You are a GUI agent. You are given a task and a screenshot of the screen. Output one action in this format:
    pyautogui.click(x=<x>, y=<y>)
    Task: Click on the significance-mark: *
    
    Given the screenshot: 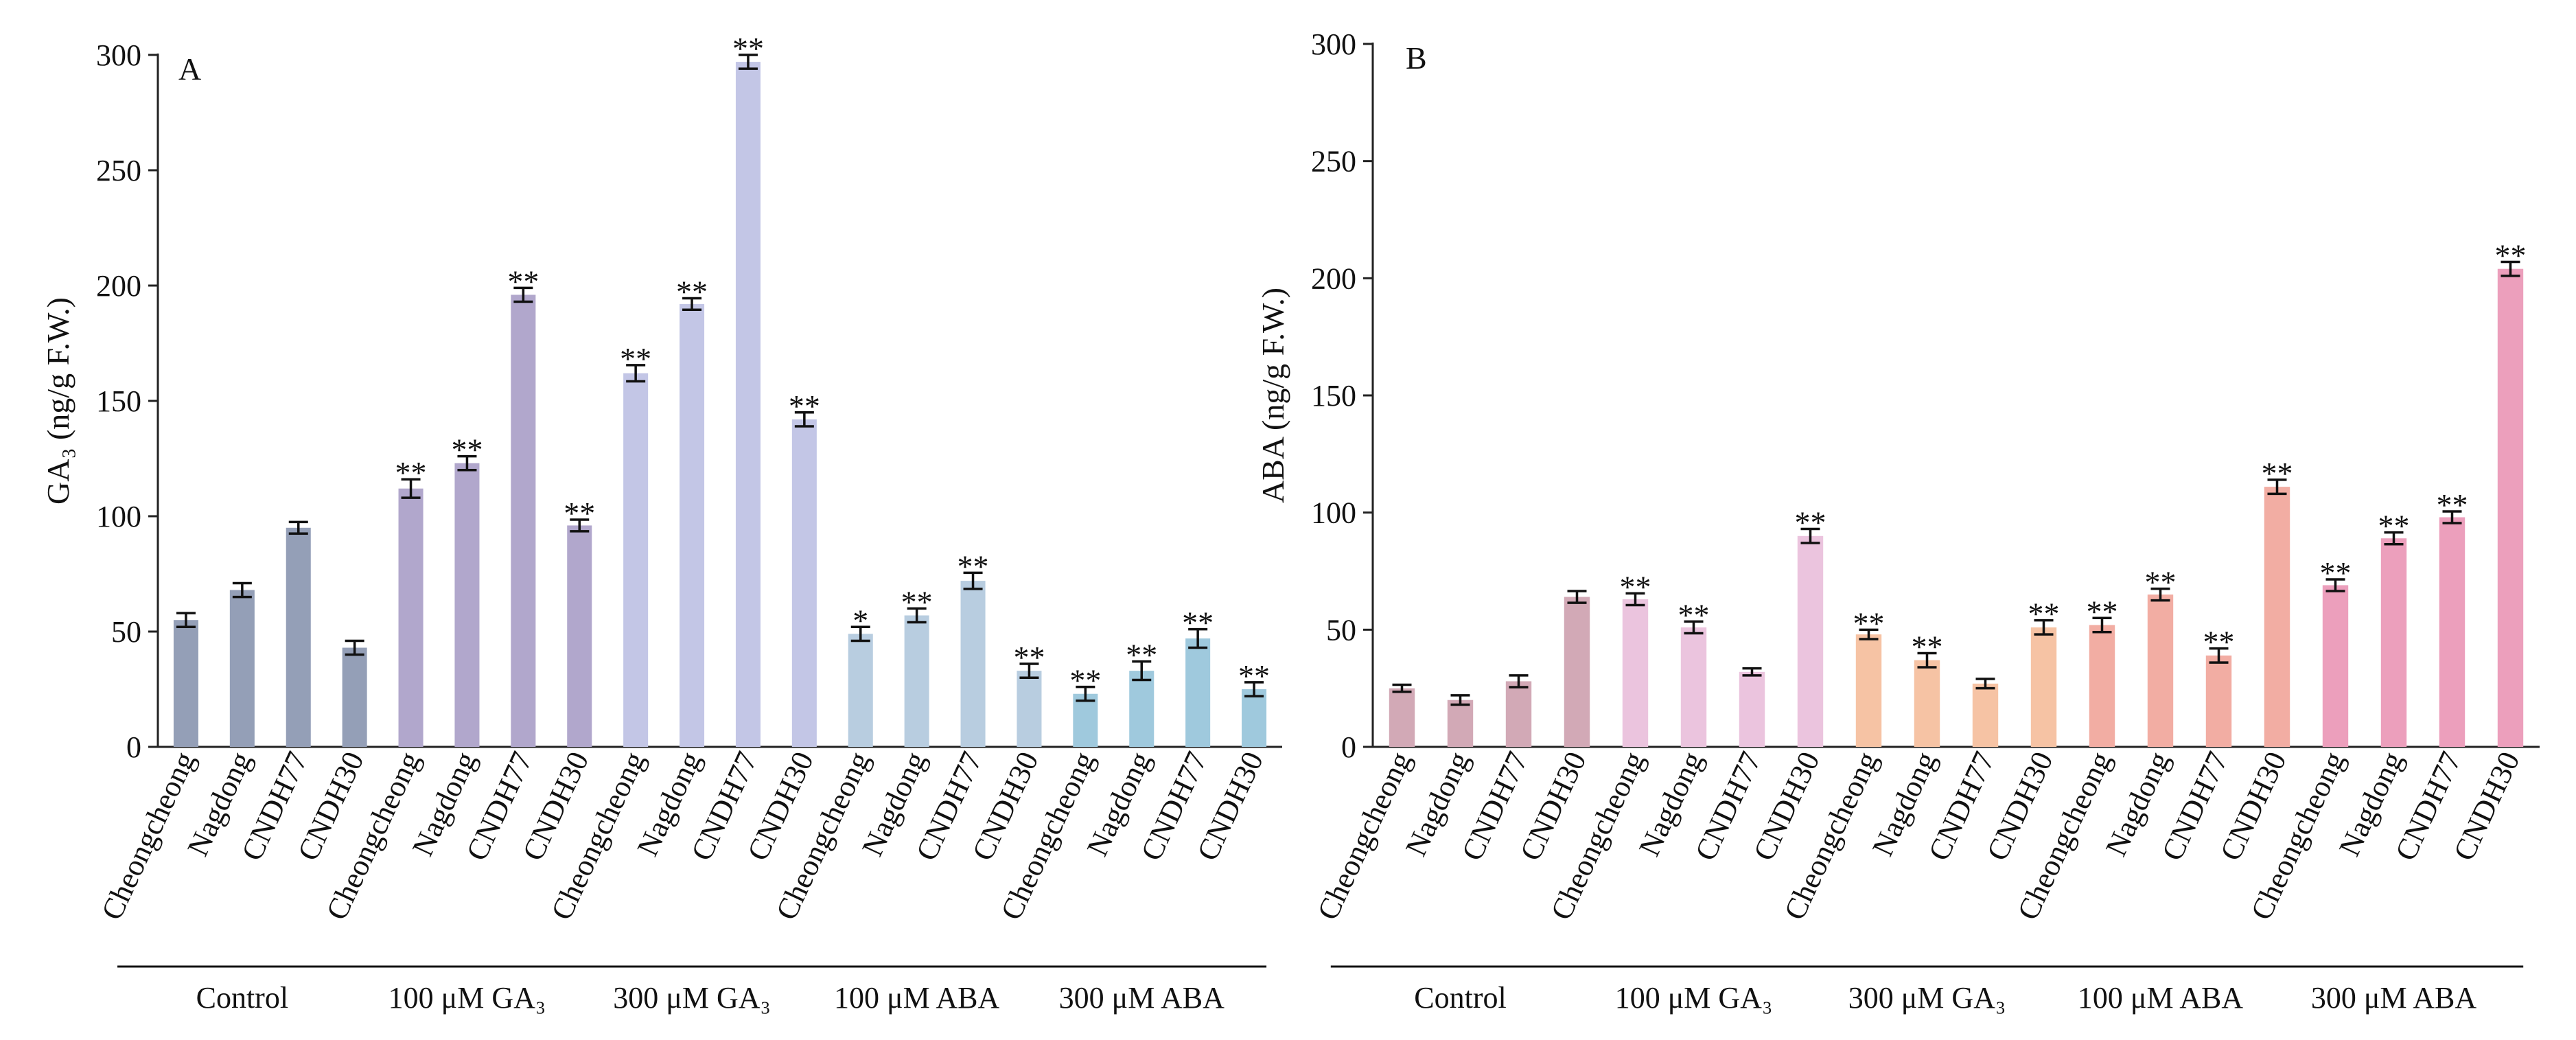 What is the action you would take?
    pyautogui.click(x=860, y=620)
    